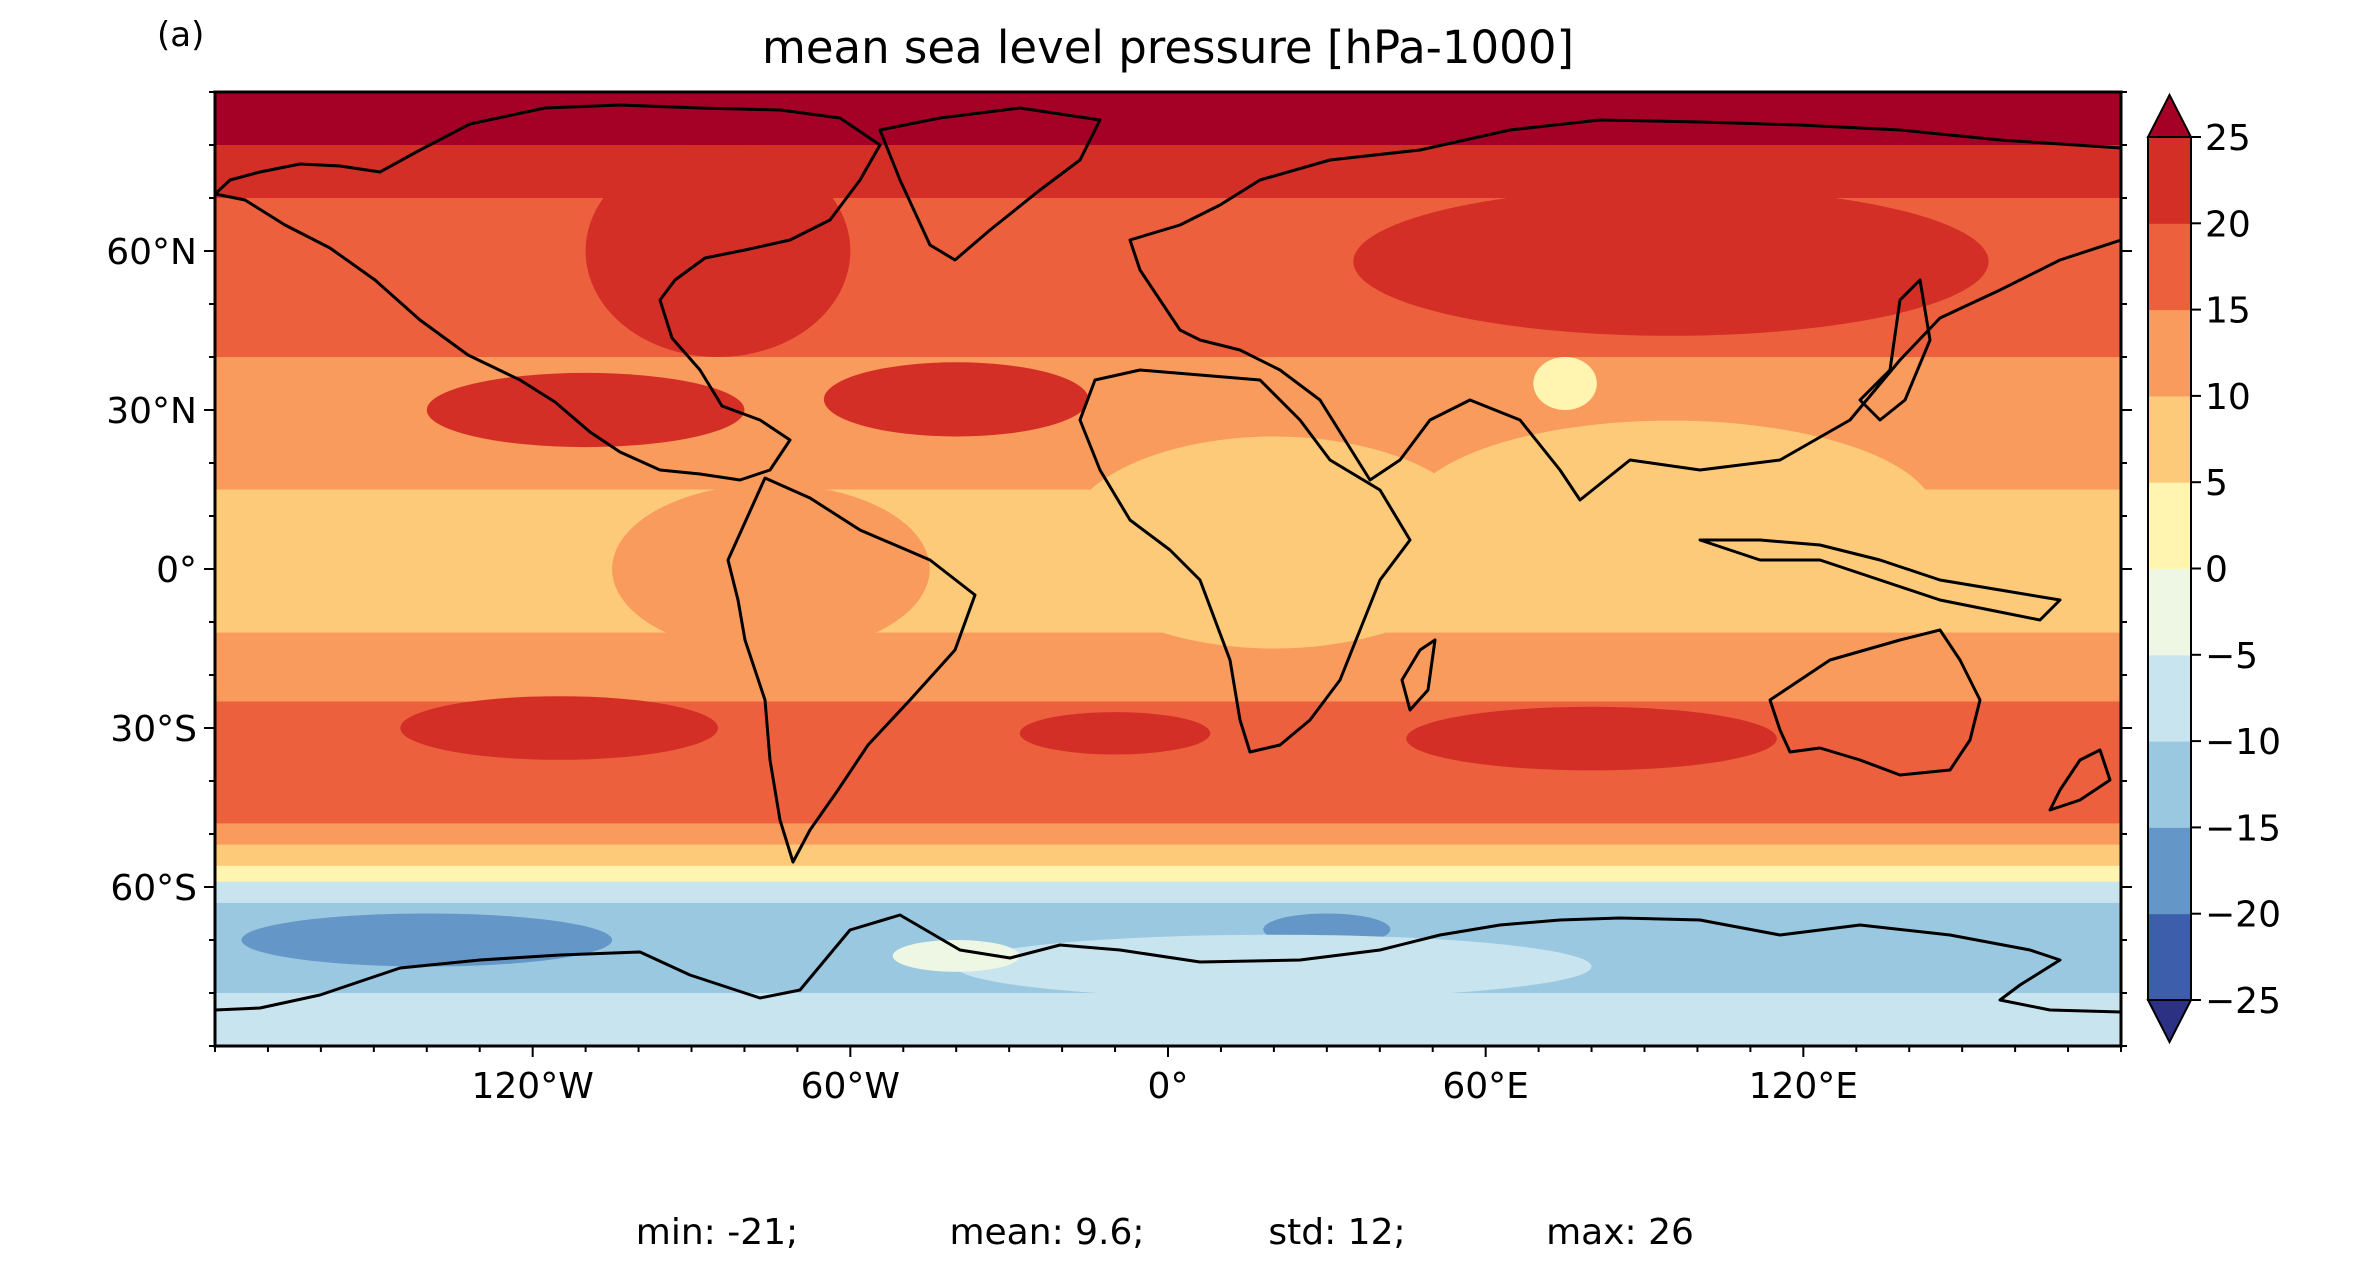  What do you see at coordinates (990, 184) in the screenshot?
I see `coastline-greenland` at bounding box center [990, 184].